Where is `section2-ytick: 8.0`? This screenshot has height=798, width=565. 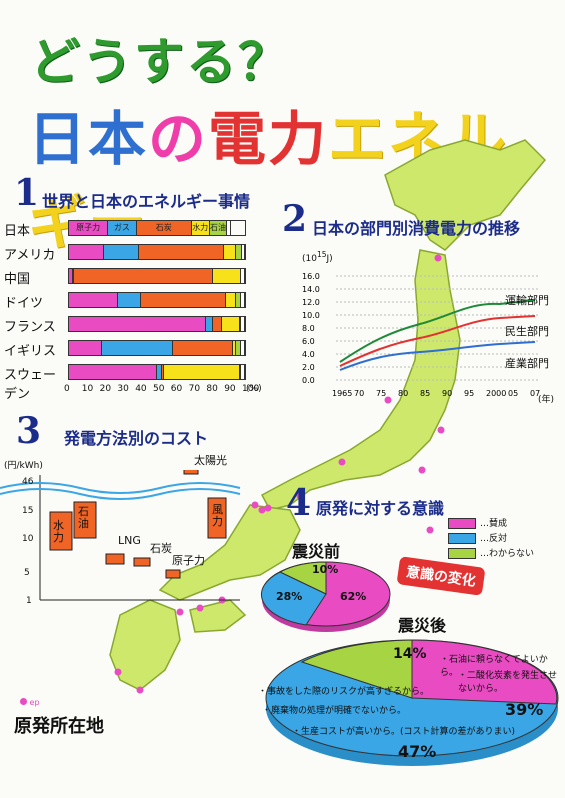
section2-ytick: 8.0 is located at coordinates (308, 328).